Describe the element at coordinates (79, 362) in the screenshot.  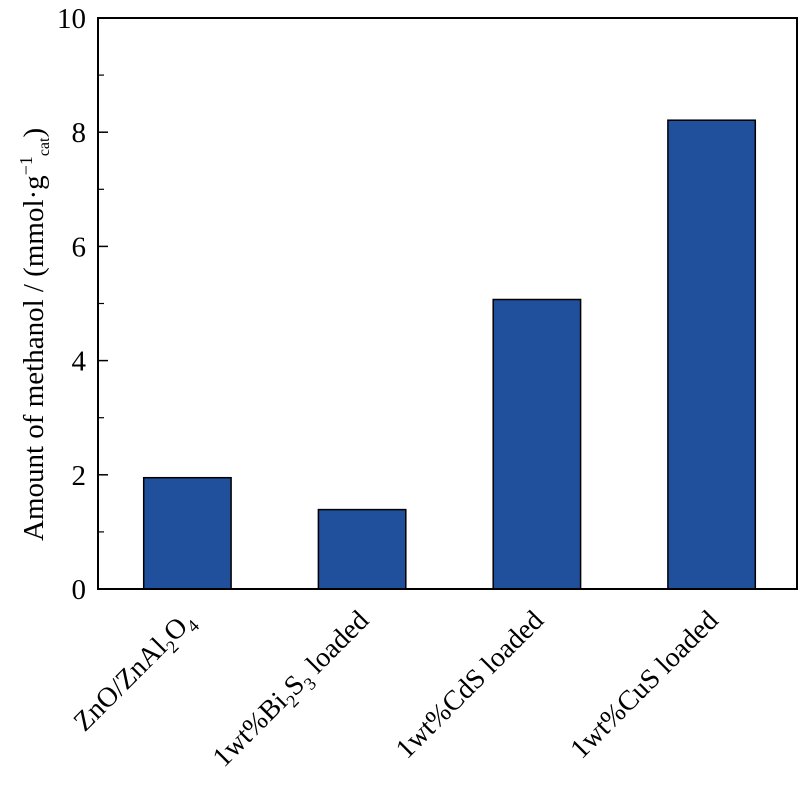
I see `y-tick-label: 4` at that location.